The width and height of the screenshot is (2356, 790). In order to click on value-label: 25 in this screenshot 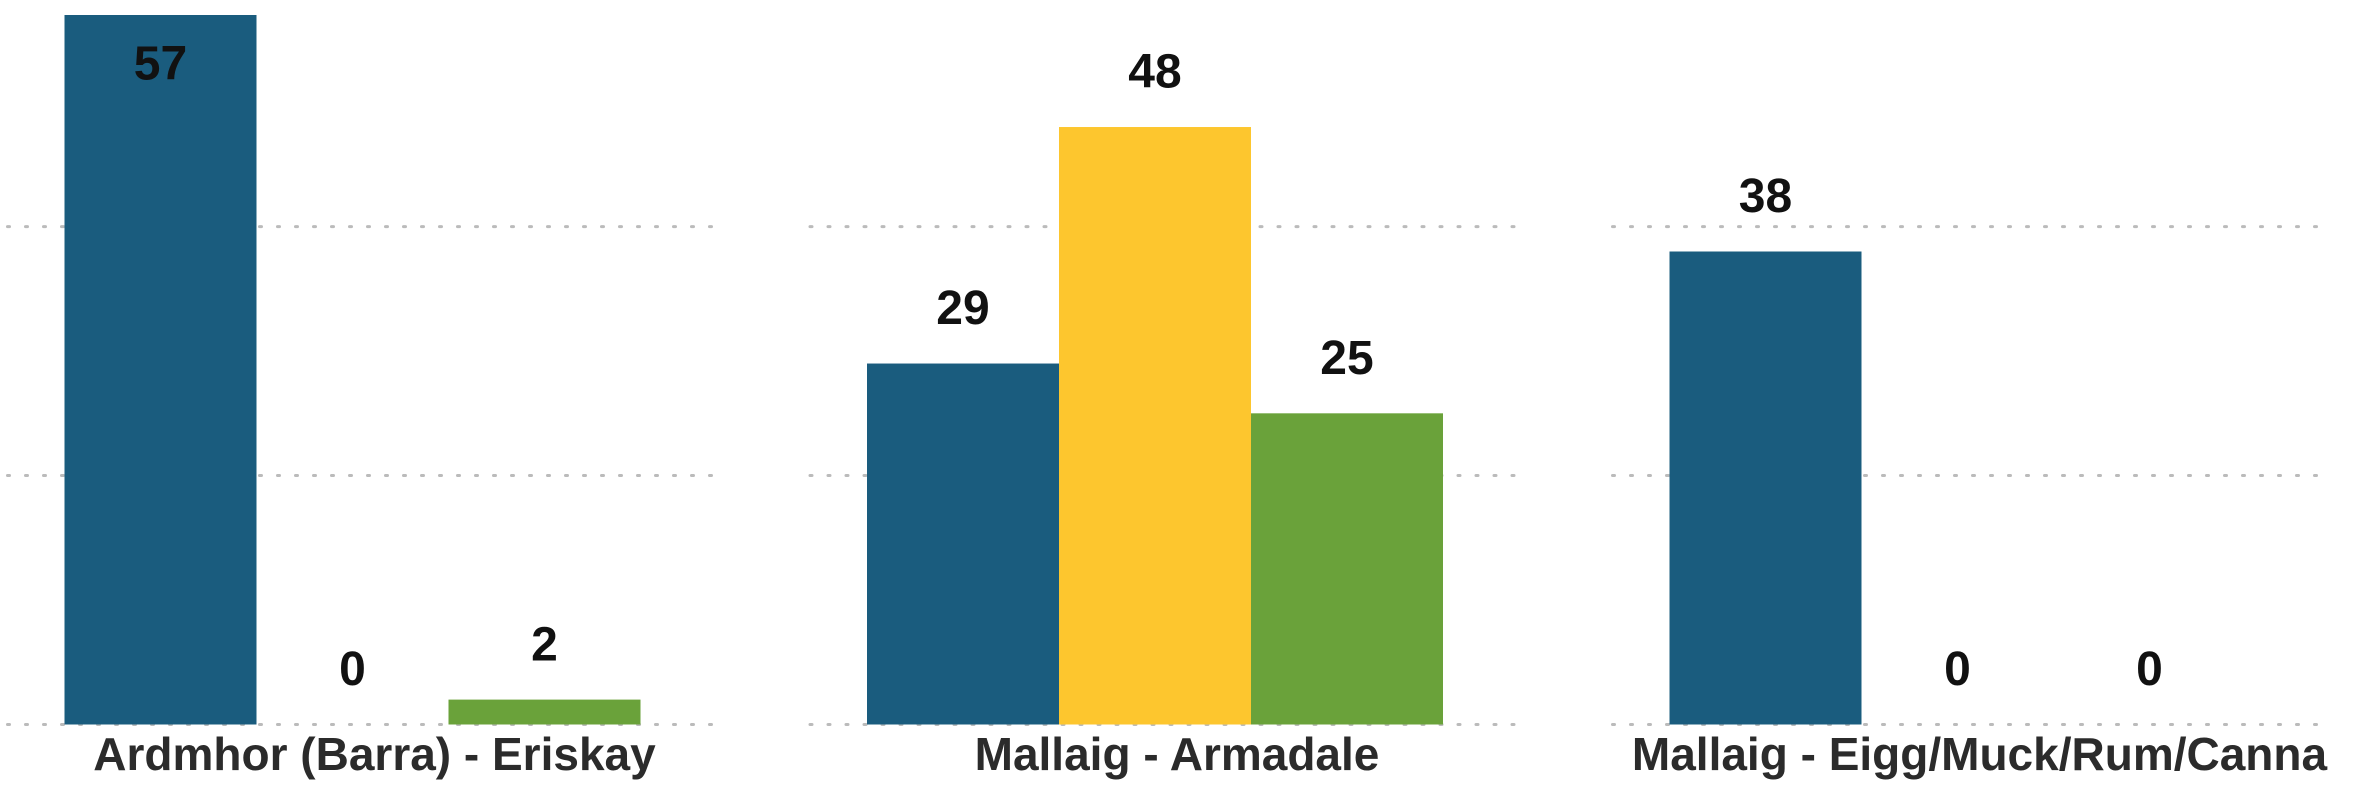, I will do `click(1346, 358)`.